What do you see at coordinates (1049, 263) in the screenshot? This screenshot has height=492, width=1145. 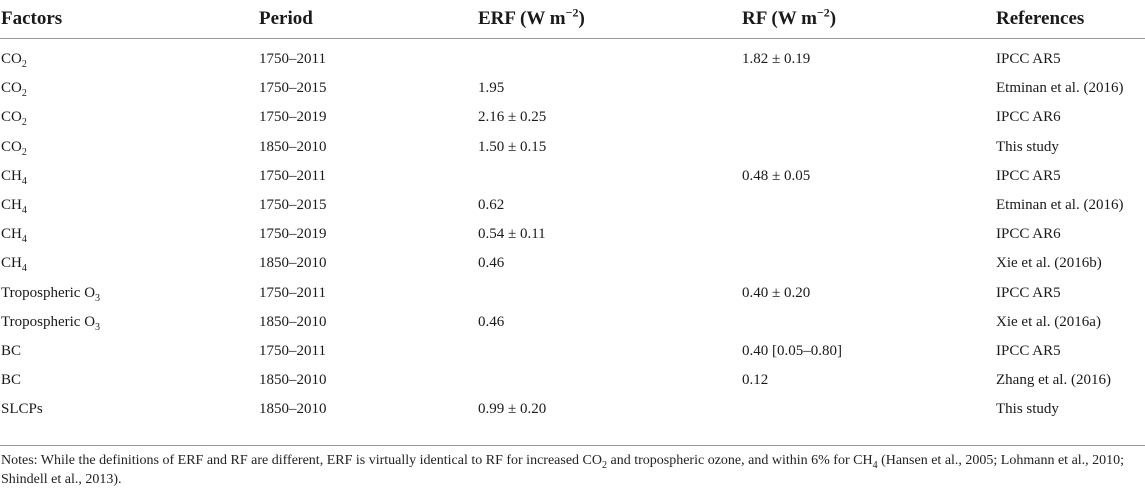 I see `cell-reference: Xie et al. (2016b)` at bounding box center [1049, 263].